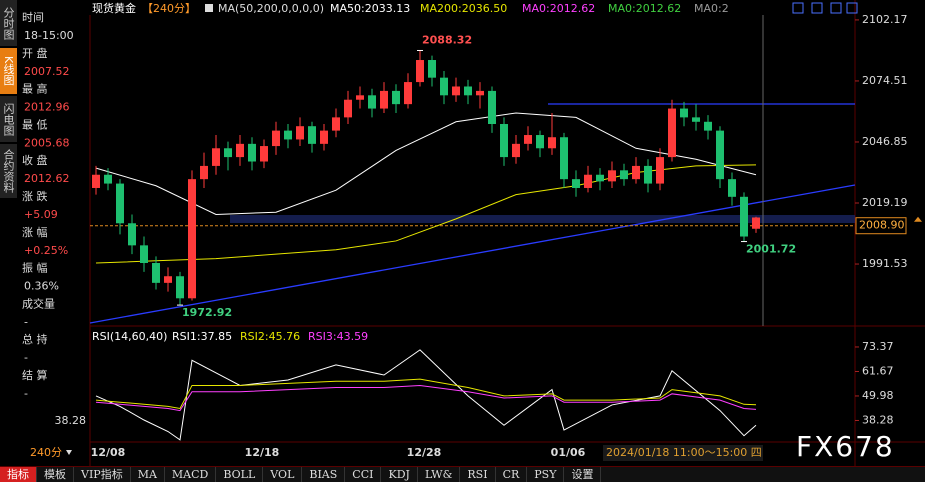 The image size is (925, 482). Describe the element at coordinates (271, 8) in the screenshot. I see `ma-label: MA(50,200,0,0,0,0)` at that location.